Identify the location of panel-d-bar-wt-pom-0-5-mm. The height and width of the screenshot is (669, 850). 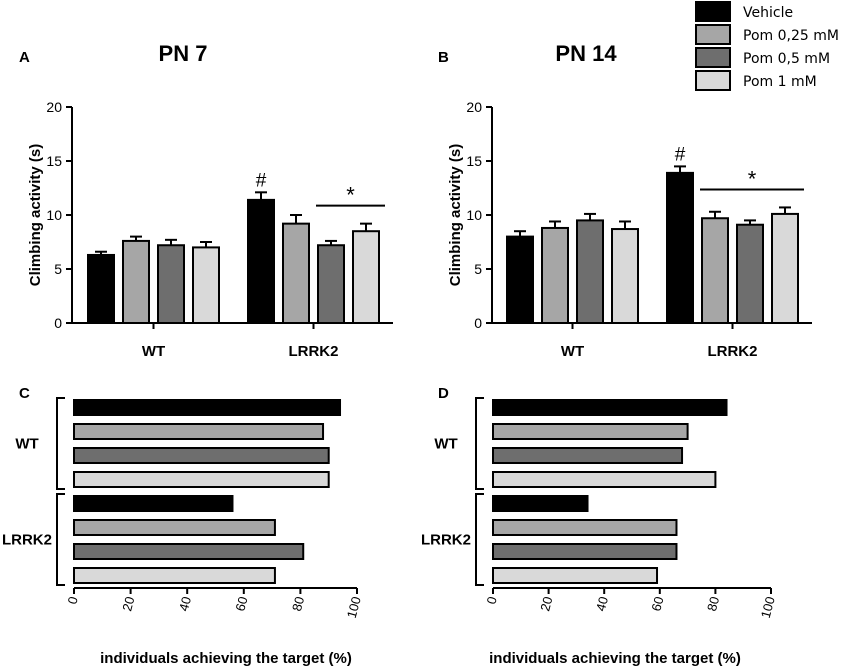
(588, 455).